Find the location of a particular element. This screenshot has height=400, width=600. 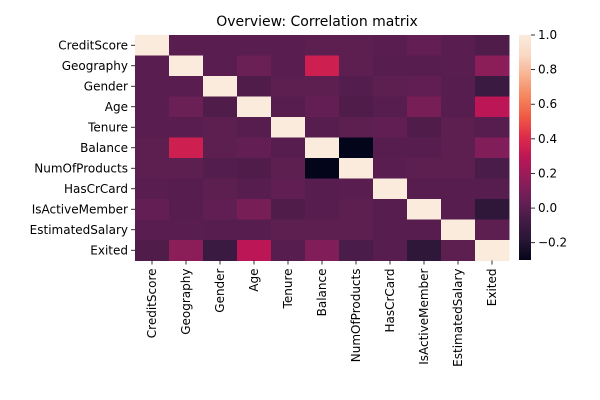

chart-title: Overview: Correlation matrix is located at coordinates (317, 22).